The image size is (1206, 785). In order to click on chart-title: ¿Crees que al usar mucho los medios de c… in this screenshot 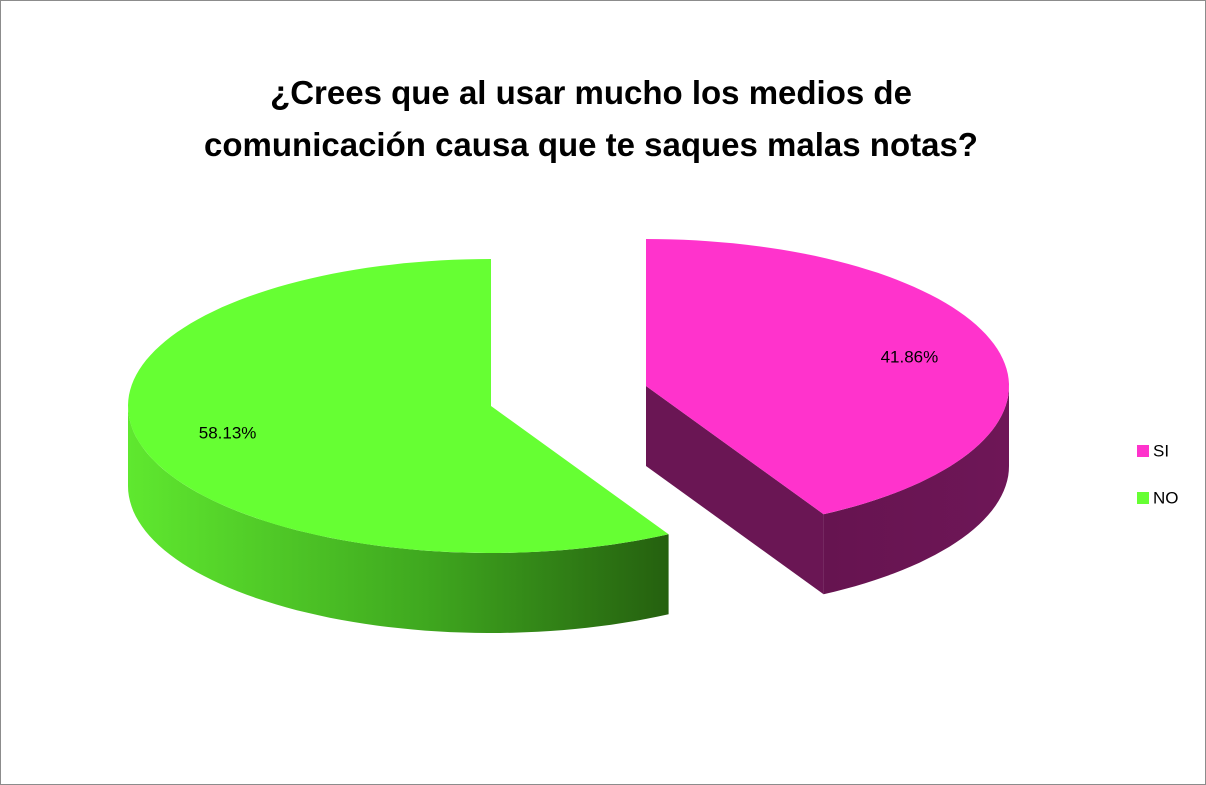, I will do `click(591, 118)`.